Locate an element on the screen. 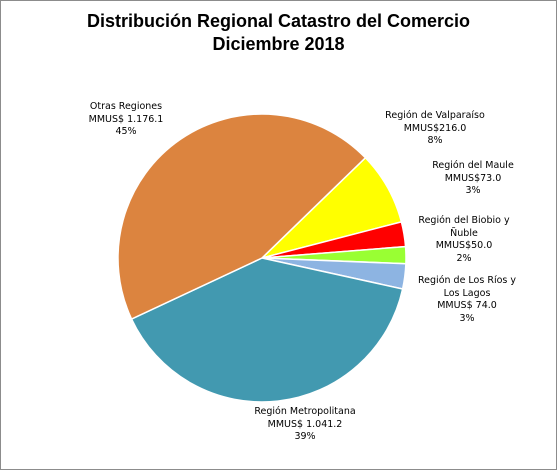 This screenshot has height=470, width=557. slice-label-name: Región Metropolitana is located at coordinates (305, 411).